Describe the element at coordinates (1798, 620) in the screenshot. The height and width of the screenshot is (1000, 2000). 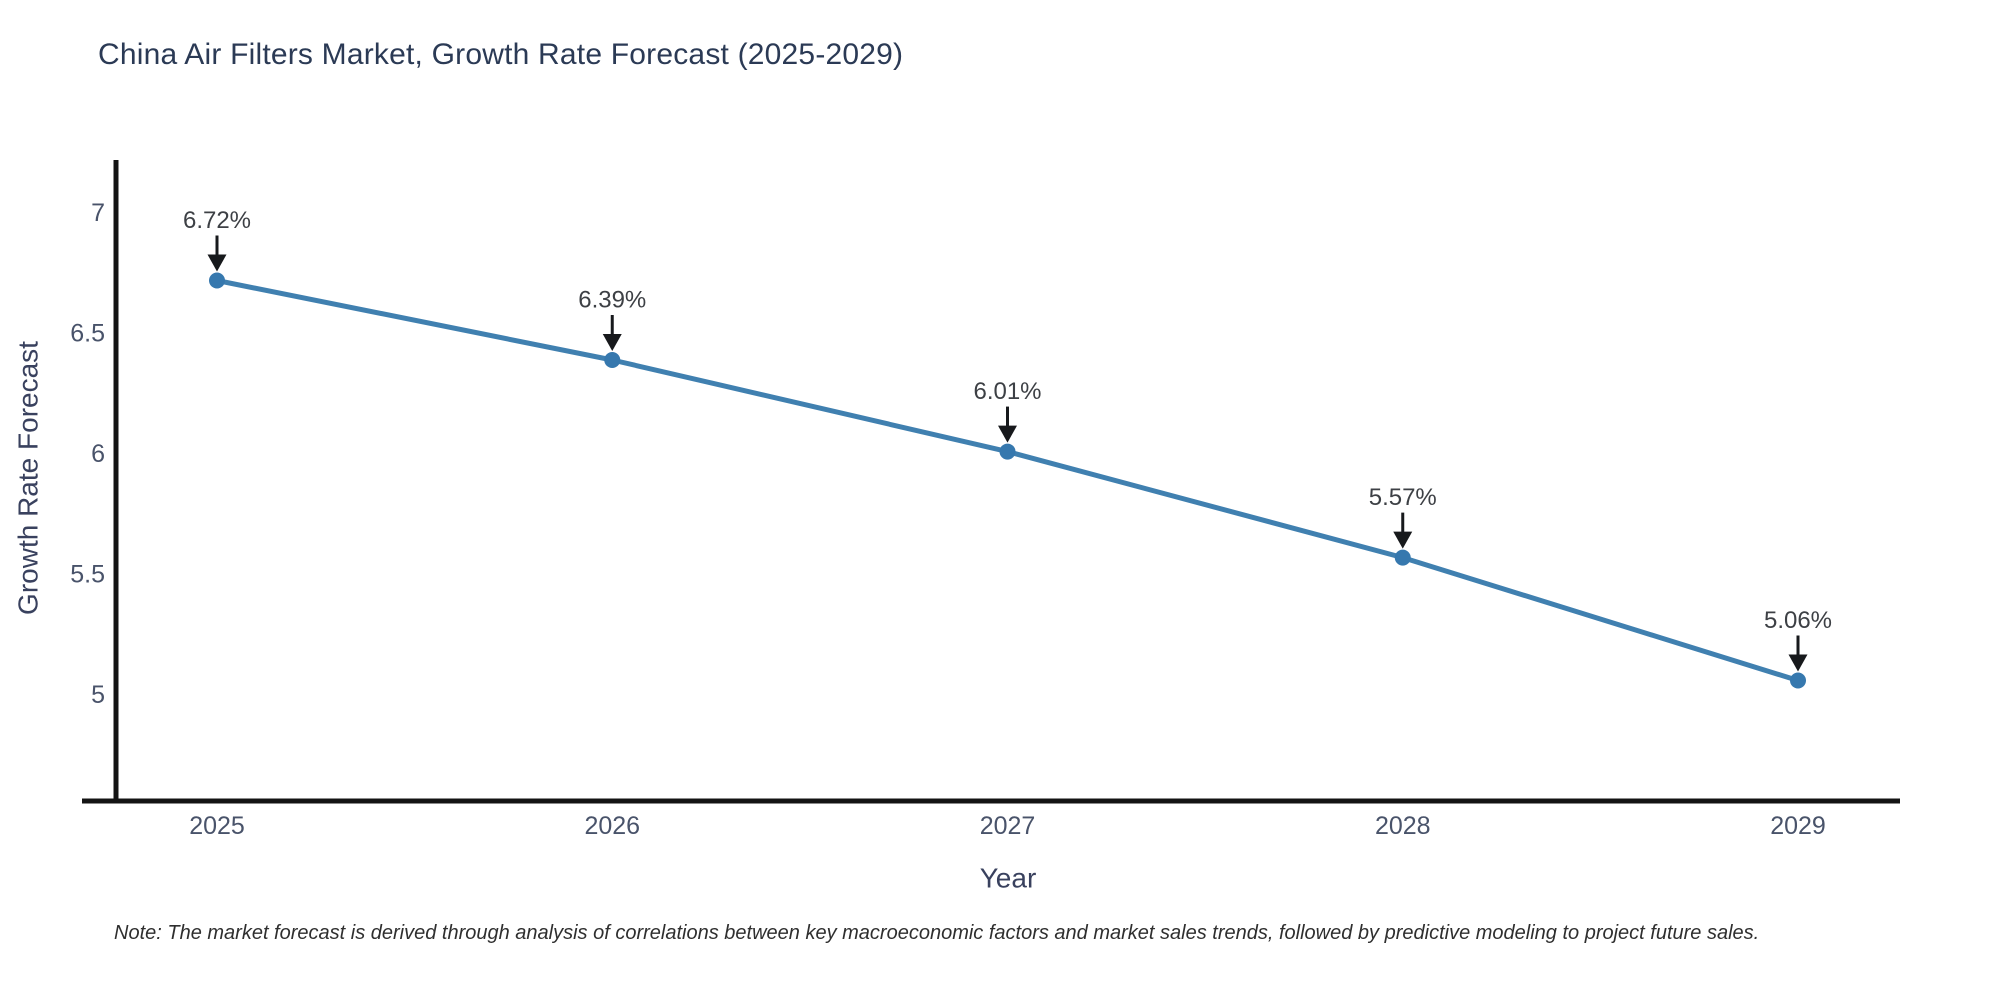
I see `annotation-label: 5.06%` at that location.